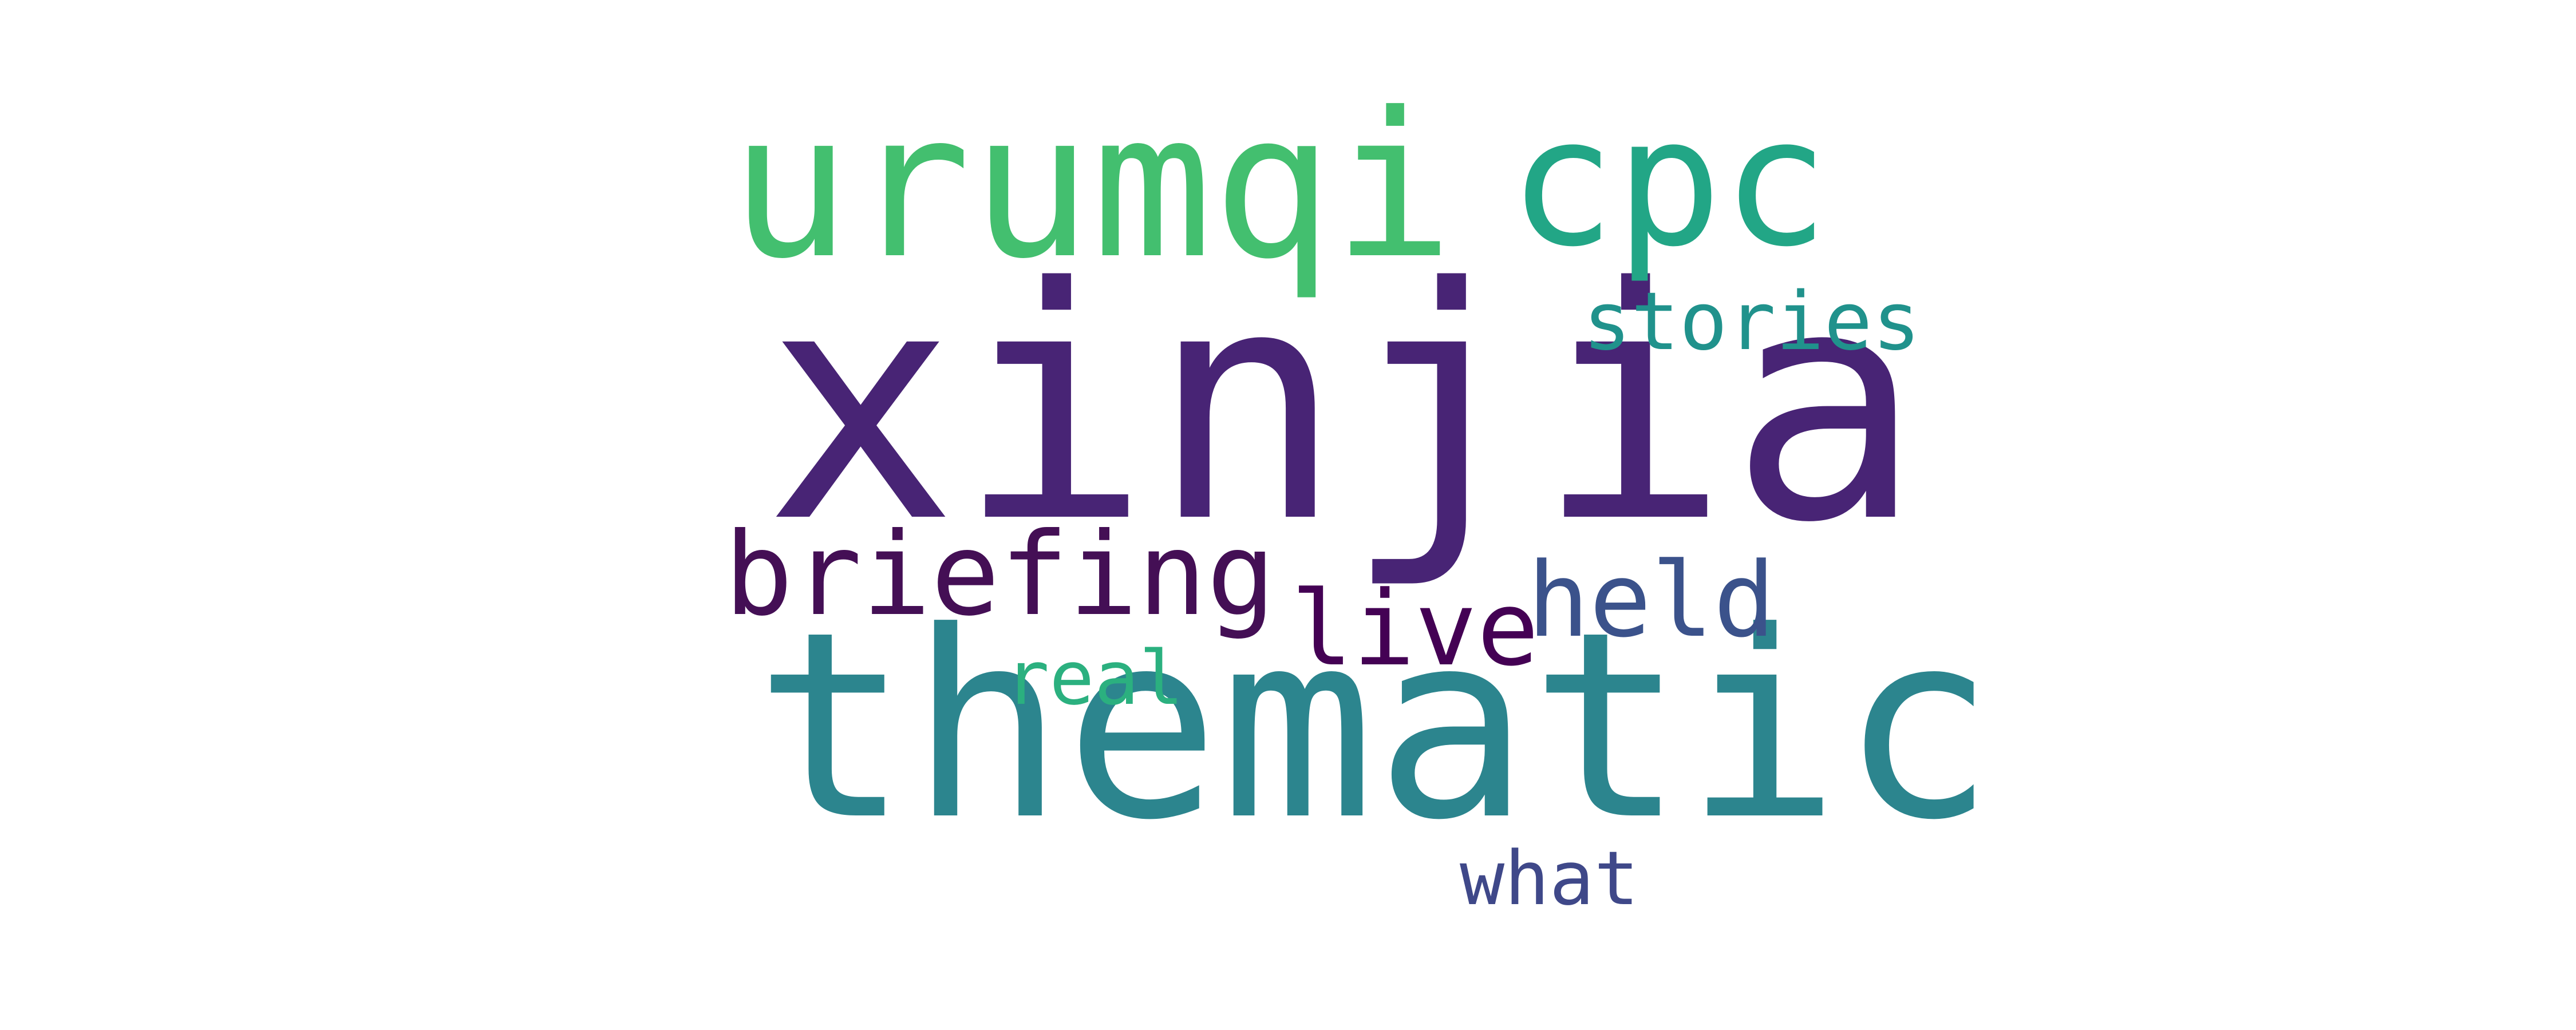 Image resolution: width=2576 pixels, height=1030 pixels. I want to click on word-what: what, so click(1549, 878).